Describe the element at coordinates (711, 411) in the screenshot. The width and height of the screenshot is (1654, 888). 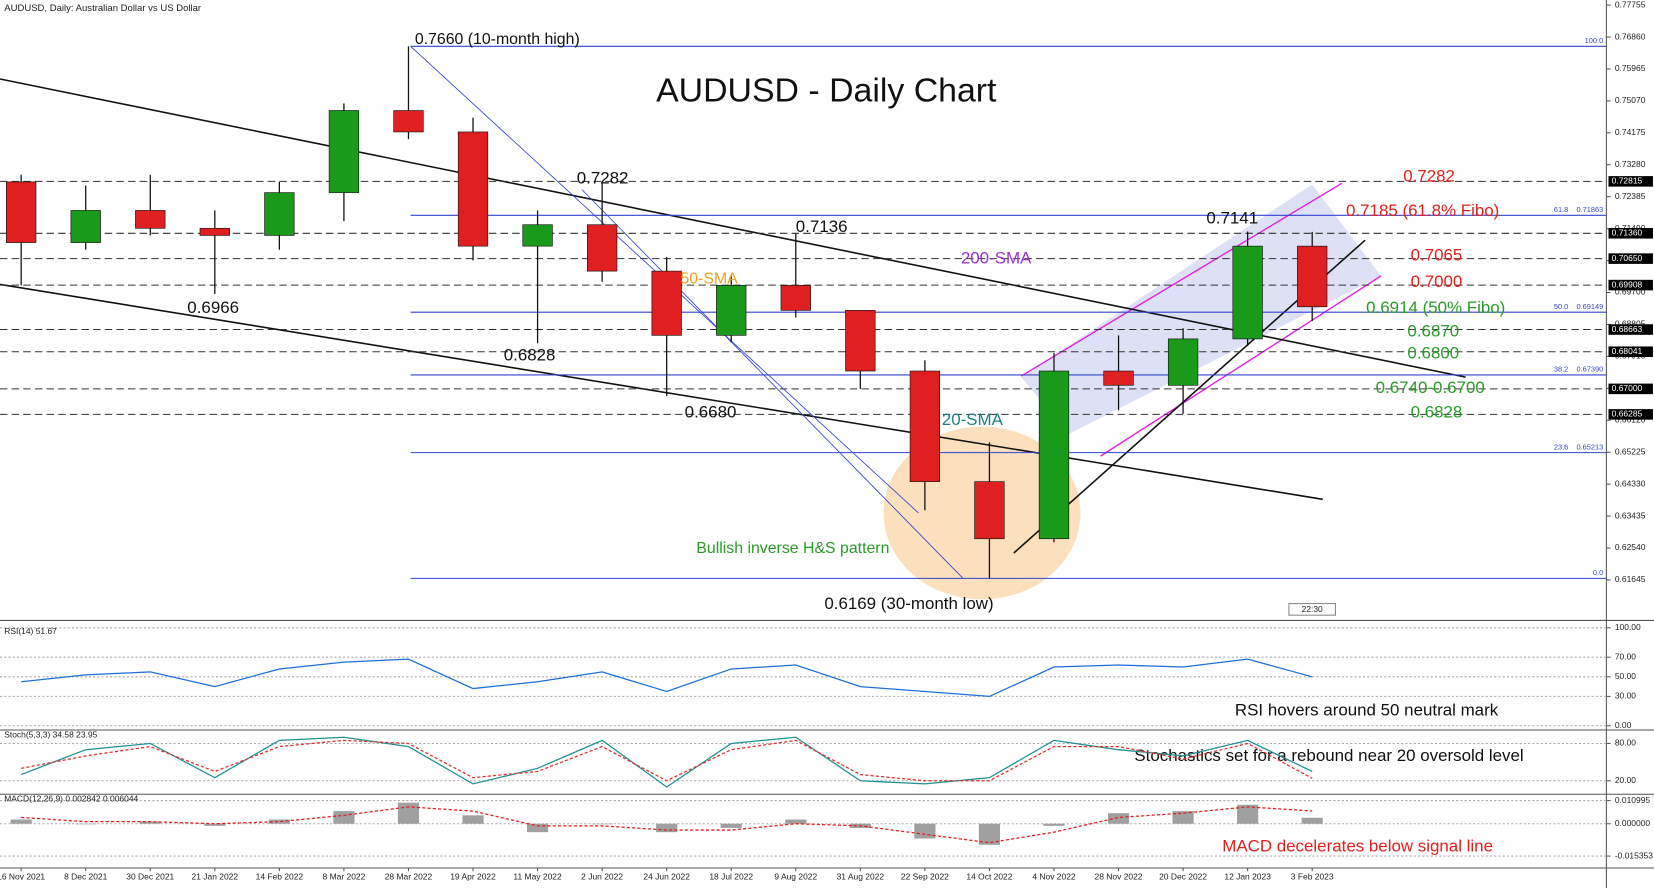
I see `annotation: 0.6680` at that location.